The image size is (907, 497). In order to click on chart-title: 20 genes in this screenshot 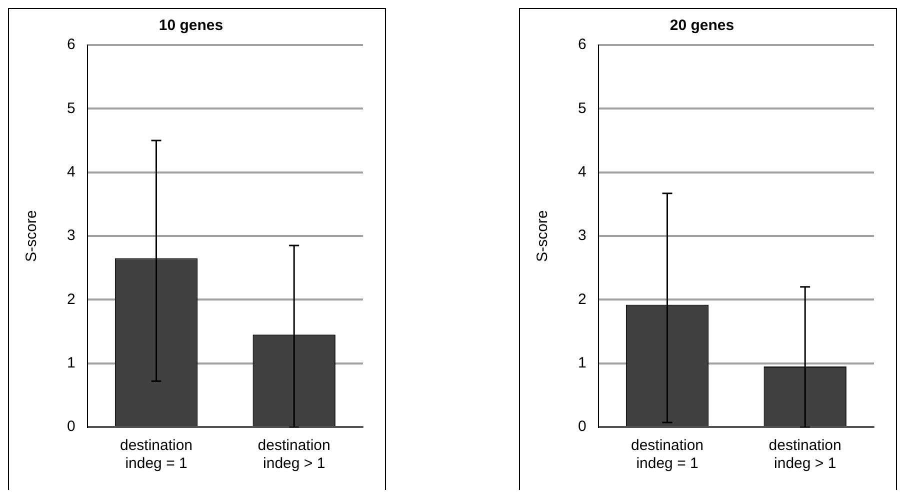, I will do `click(702, 25)`.